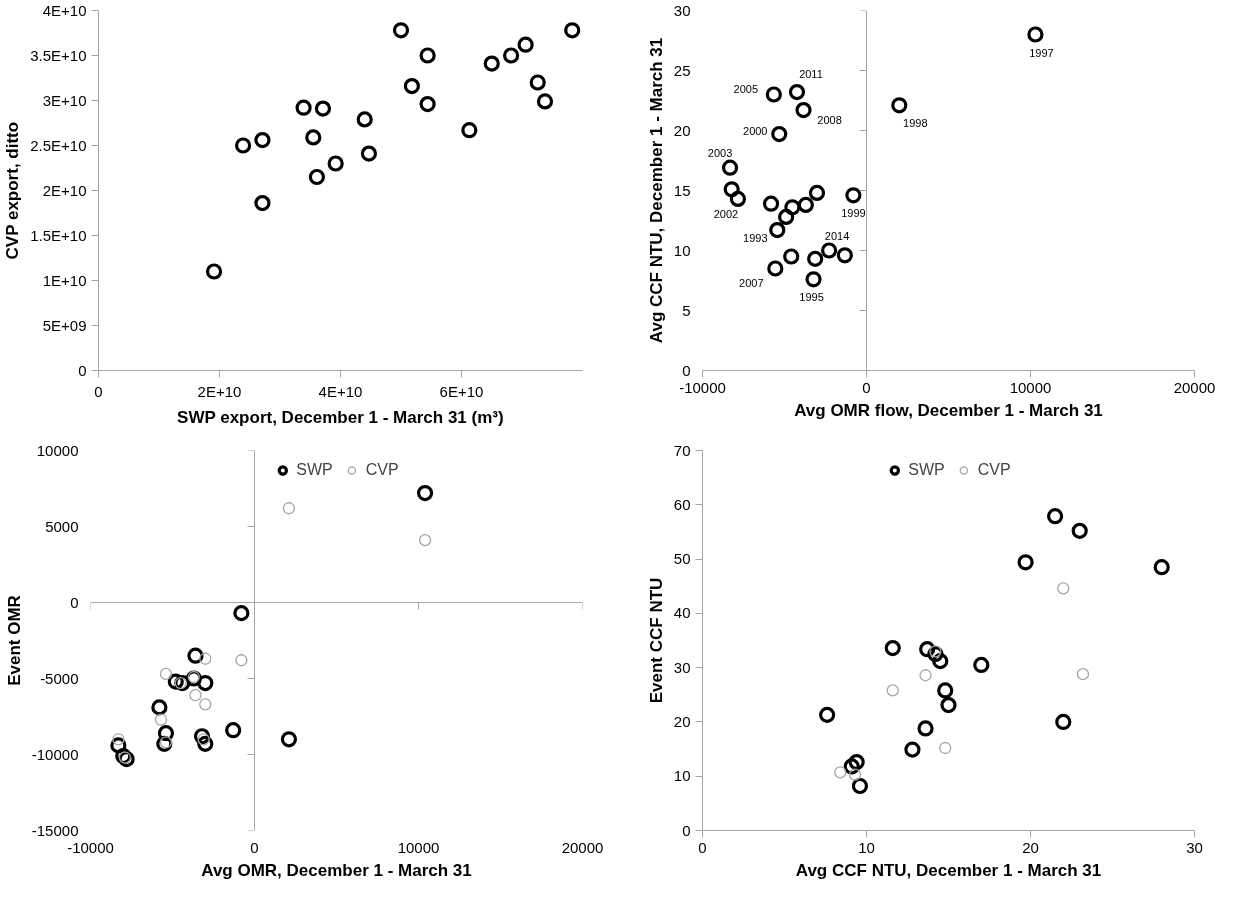  I want to click on y-axis-title: Event CCF NTU, so click(656, 640).